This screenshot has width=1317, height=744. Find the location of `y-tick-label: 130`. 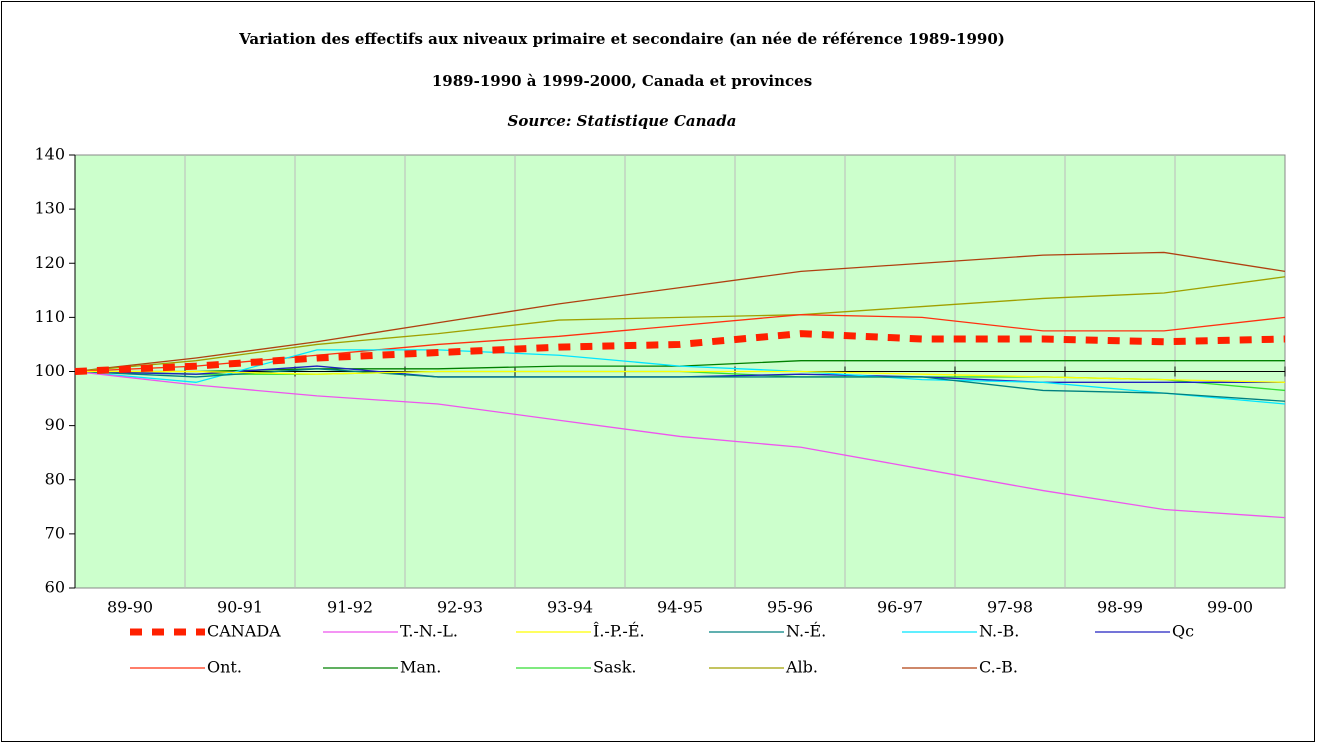

y-tick-label: 130 is located at coordinates (49, 208).